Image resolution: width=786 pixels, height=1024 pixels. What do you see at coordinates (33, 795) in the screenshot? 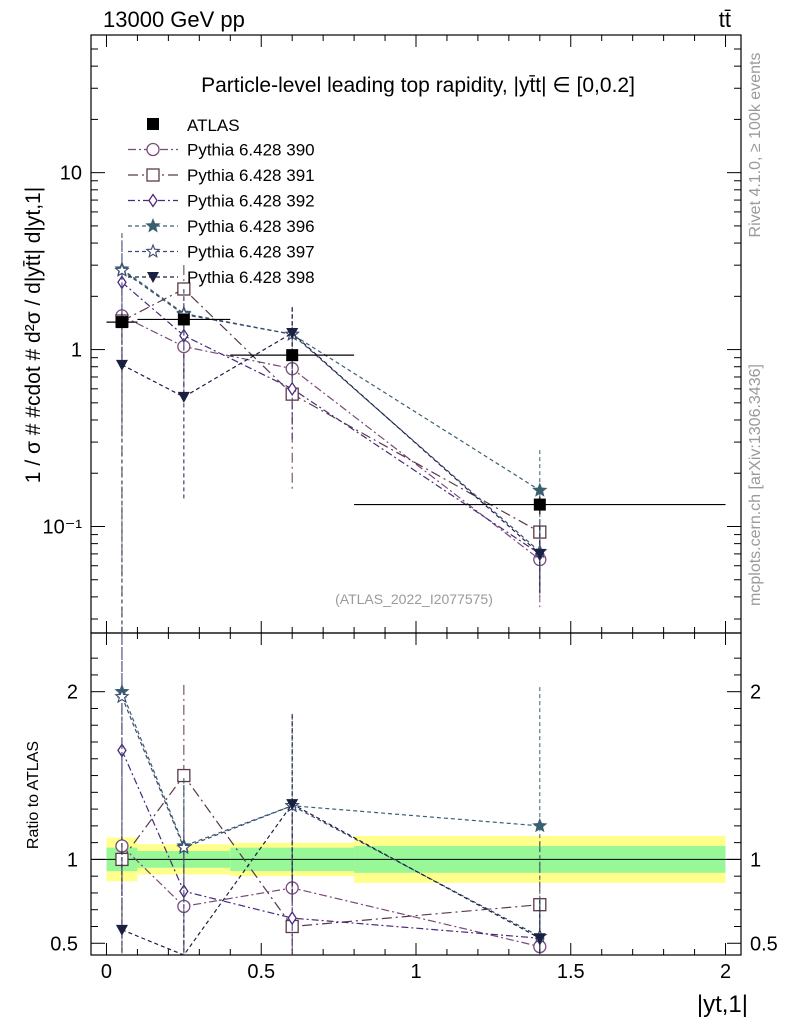
I see `ratio-y-axis-label: Ratio to ATLAS` at bounding box center [33, 795].